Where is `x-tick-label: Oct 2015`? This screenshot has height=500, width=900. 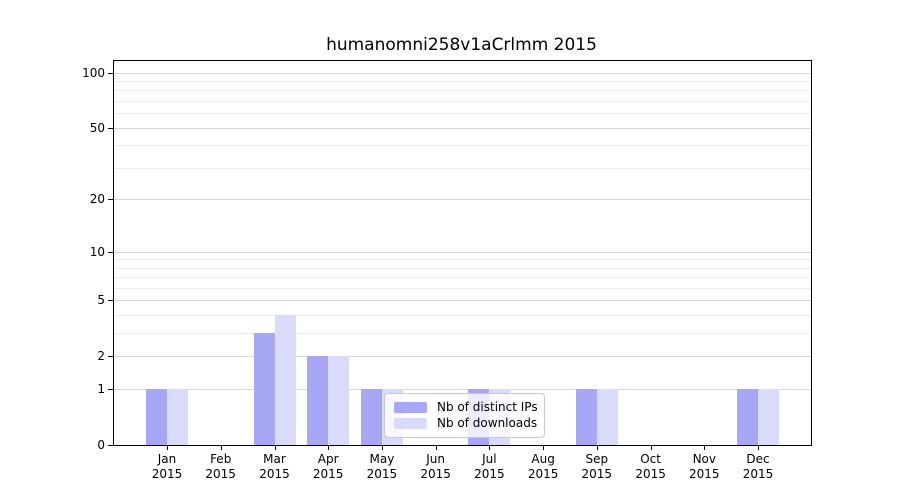 x-tick-label: Oct 2015 is located at coordinates (650, 466).